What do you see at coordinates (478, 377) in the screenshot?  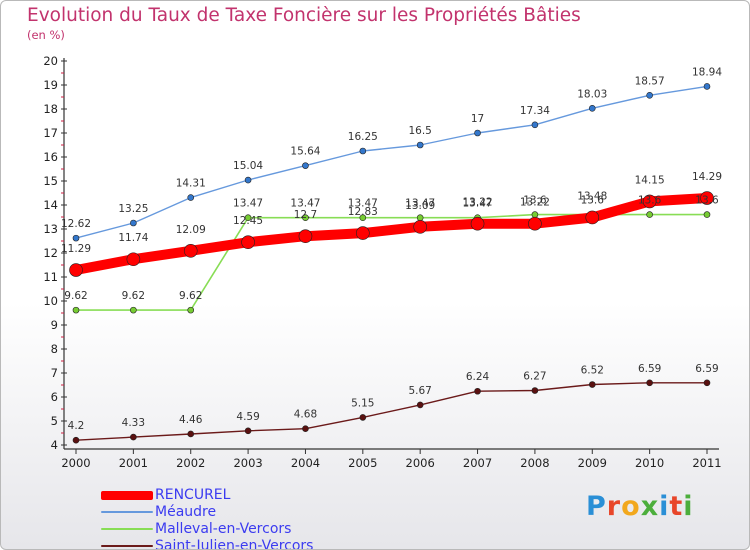 I see `data-label: 6.24` at bounding box center [478, 377].